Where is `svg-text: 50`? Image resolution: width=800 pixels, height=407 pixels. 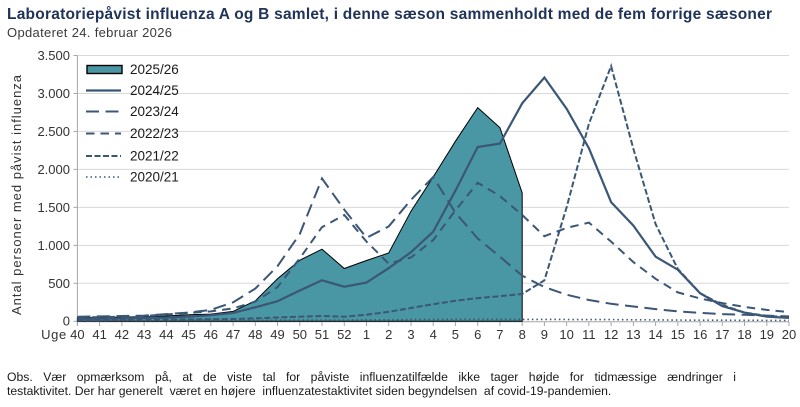
svg-text: 50 is located at coordinates (300, 334).